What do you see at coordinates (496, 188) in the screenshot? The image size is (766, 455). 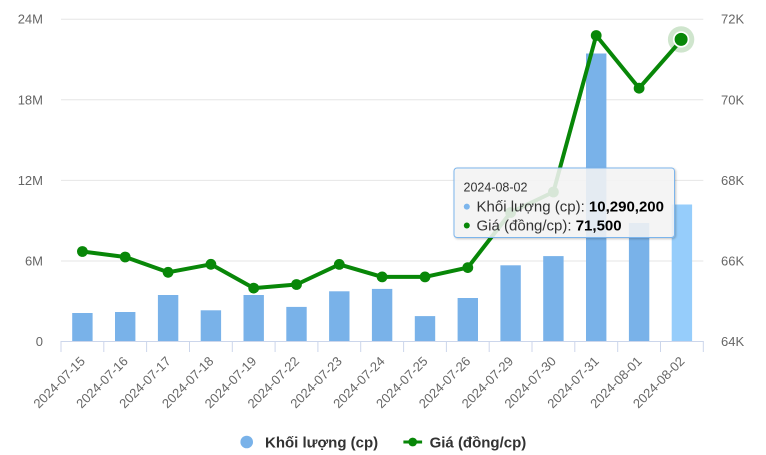 I see `svg-text: 2024-08-02` at bounding box center [496, 188].